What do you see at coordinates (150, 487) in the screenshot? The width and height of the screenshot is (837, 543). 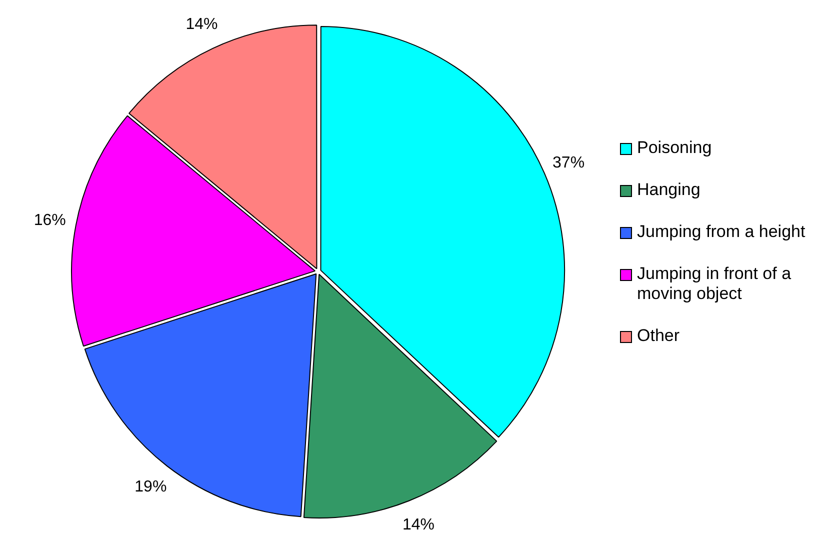 I see `data-label: 19%` at bounding box center [150, 487].